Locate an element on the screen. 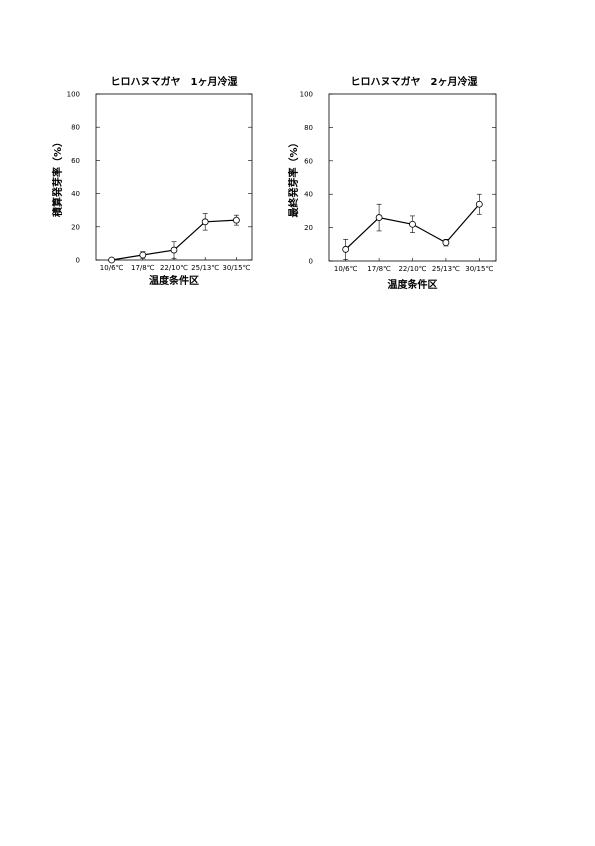  chart-title: ヒロハヌマガヤ 1ヶ月冷湿 is located at coordinates (174, 81).